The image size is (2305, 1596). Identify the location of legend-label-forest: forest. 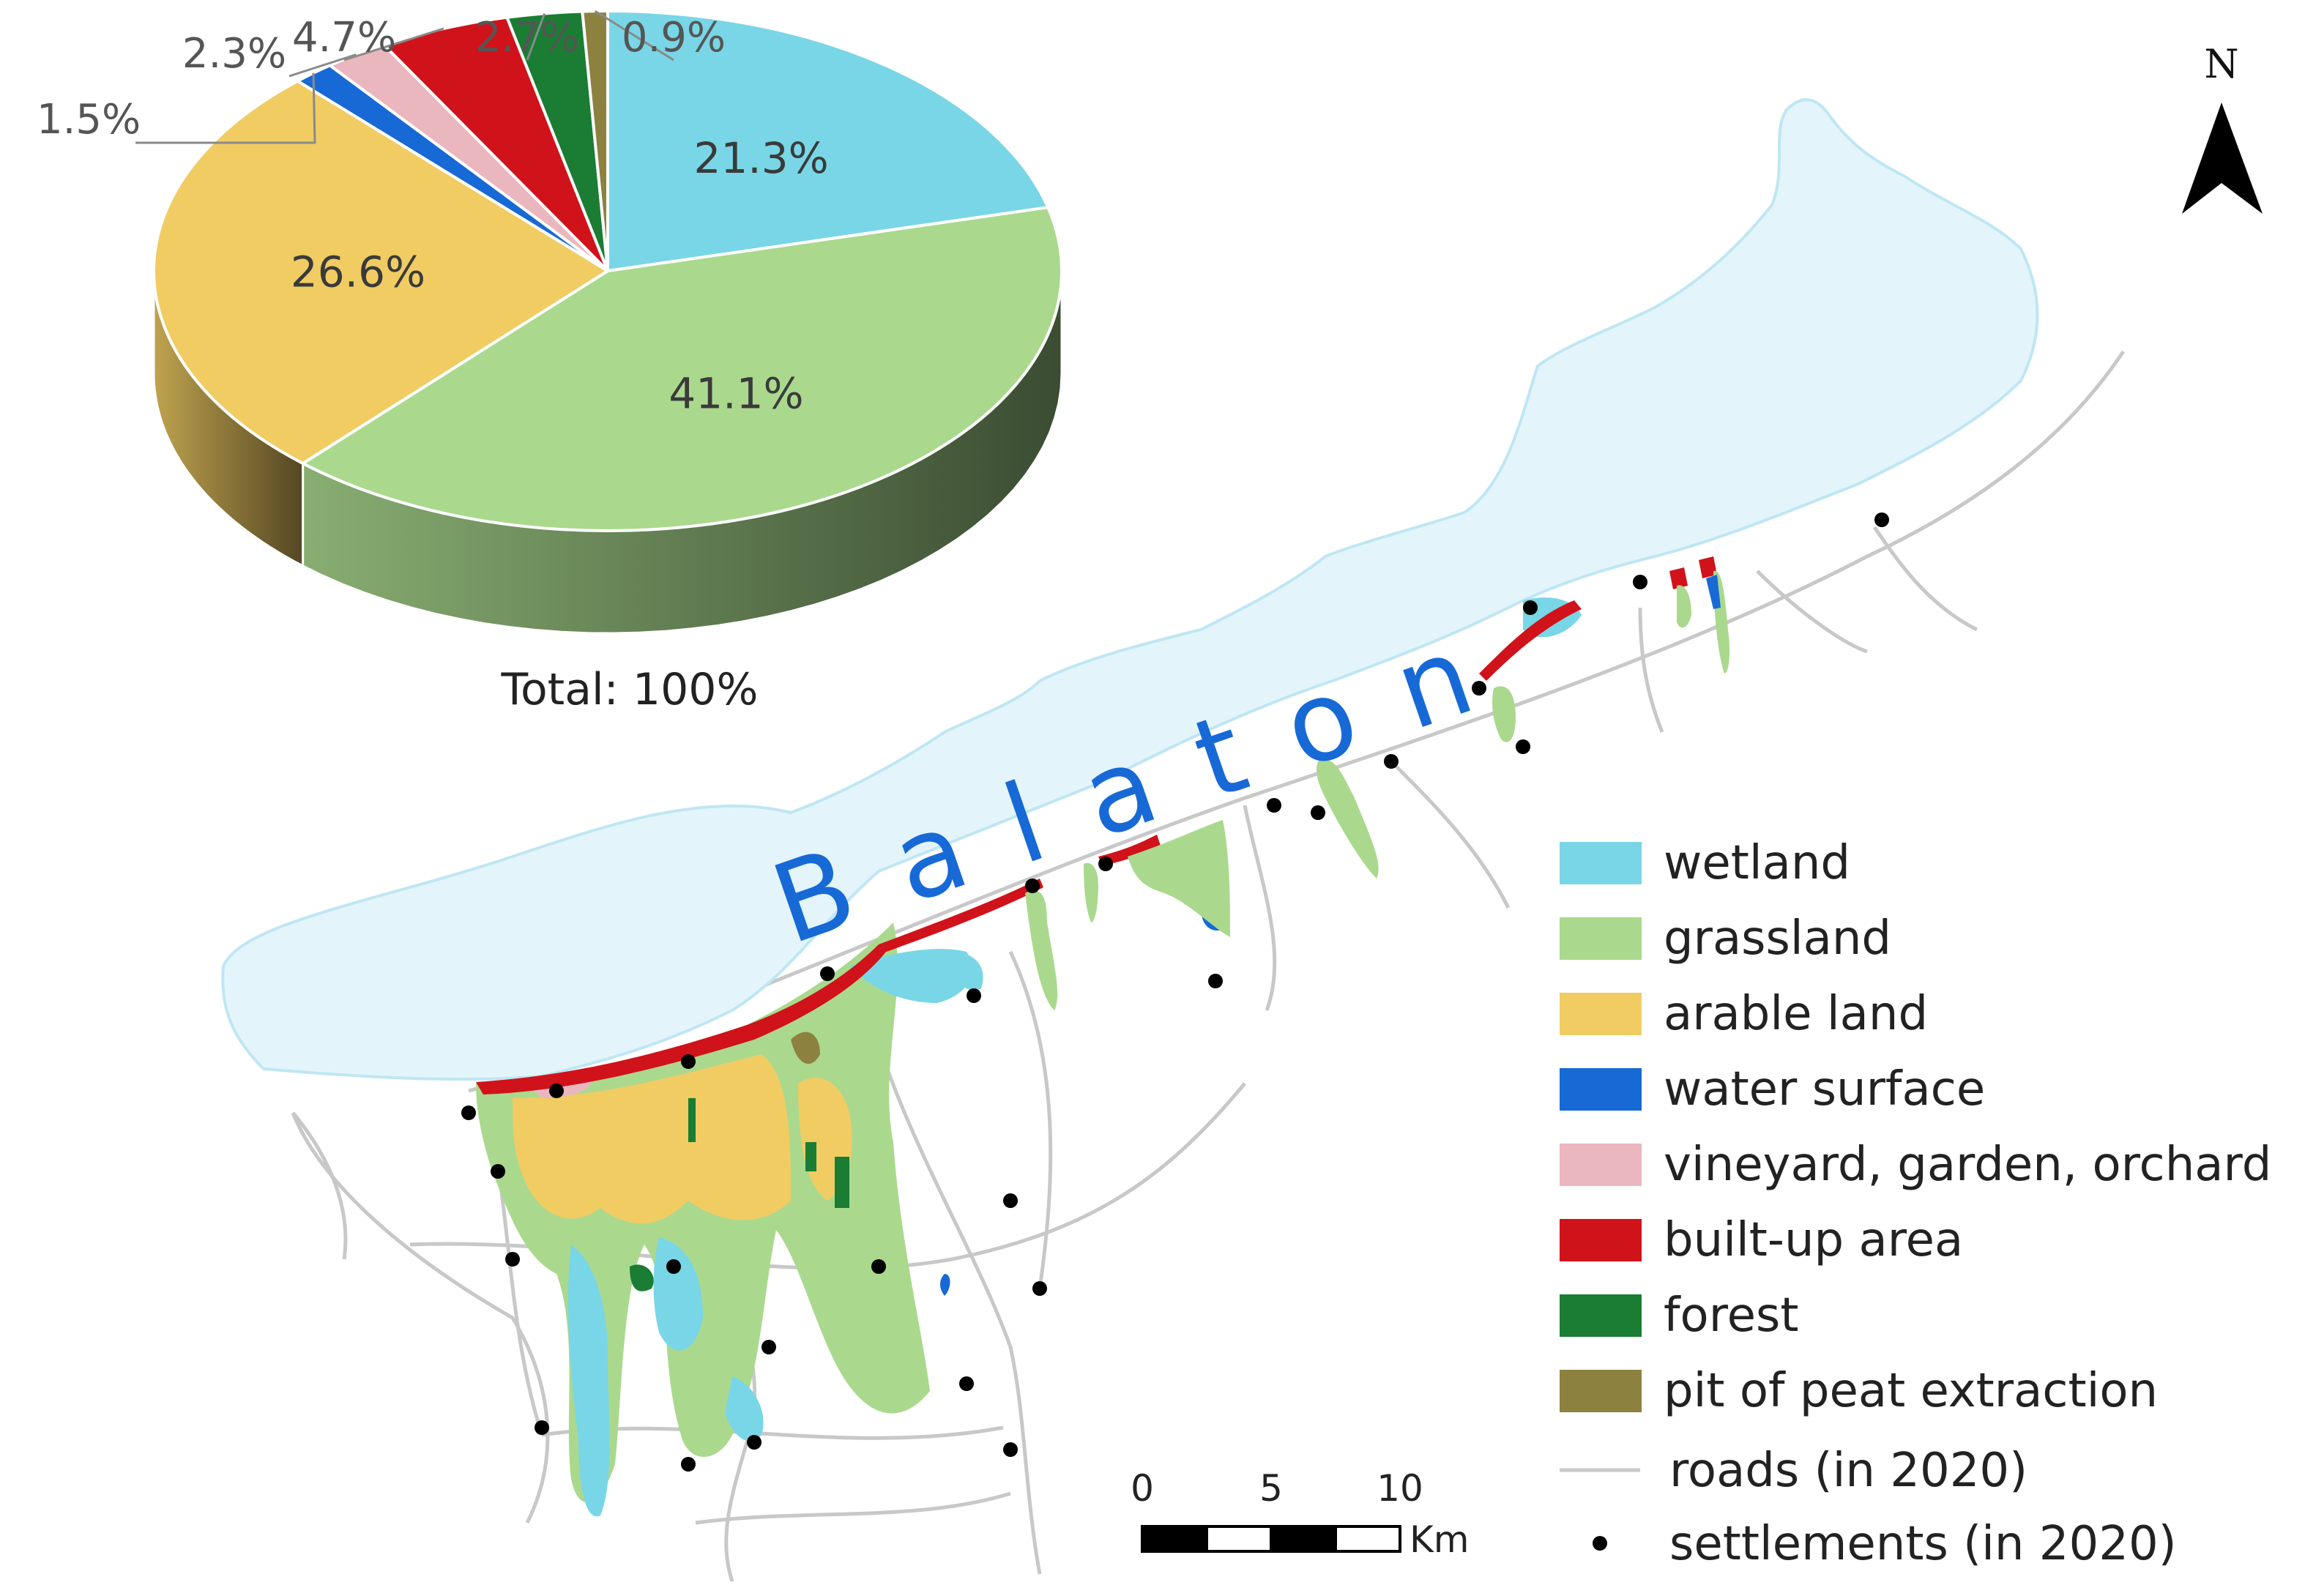
(1731, 1316).